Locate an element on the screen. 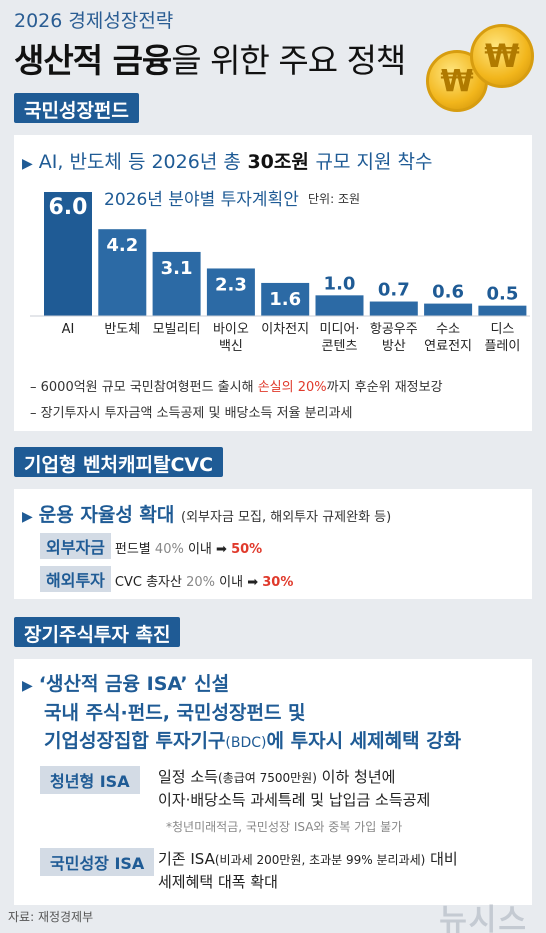  isa-headline: ▶ ‘생산적 금융 ISA’ 신설 is located at coordinates (126, 684).